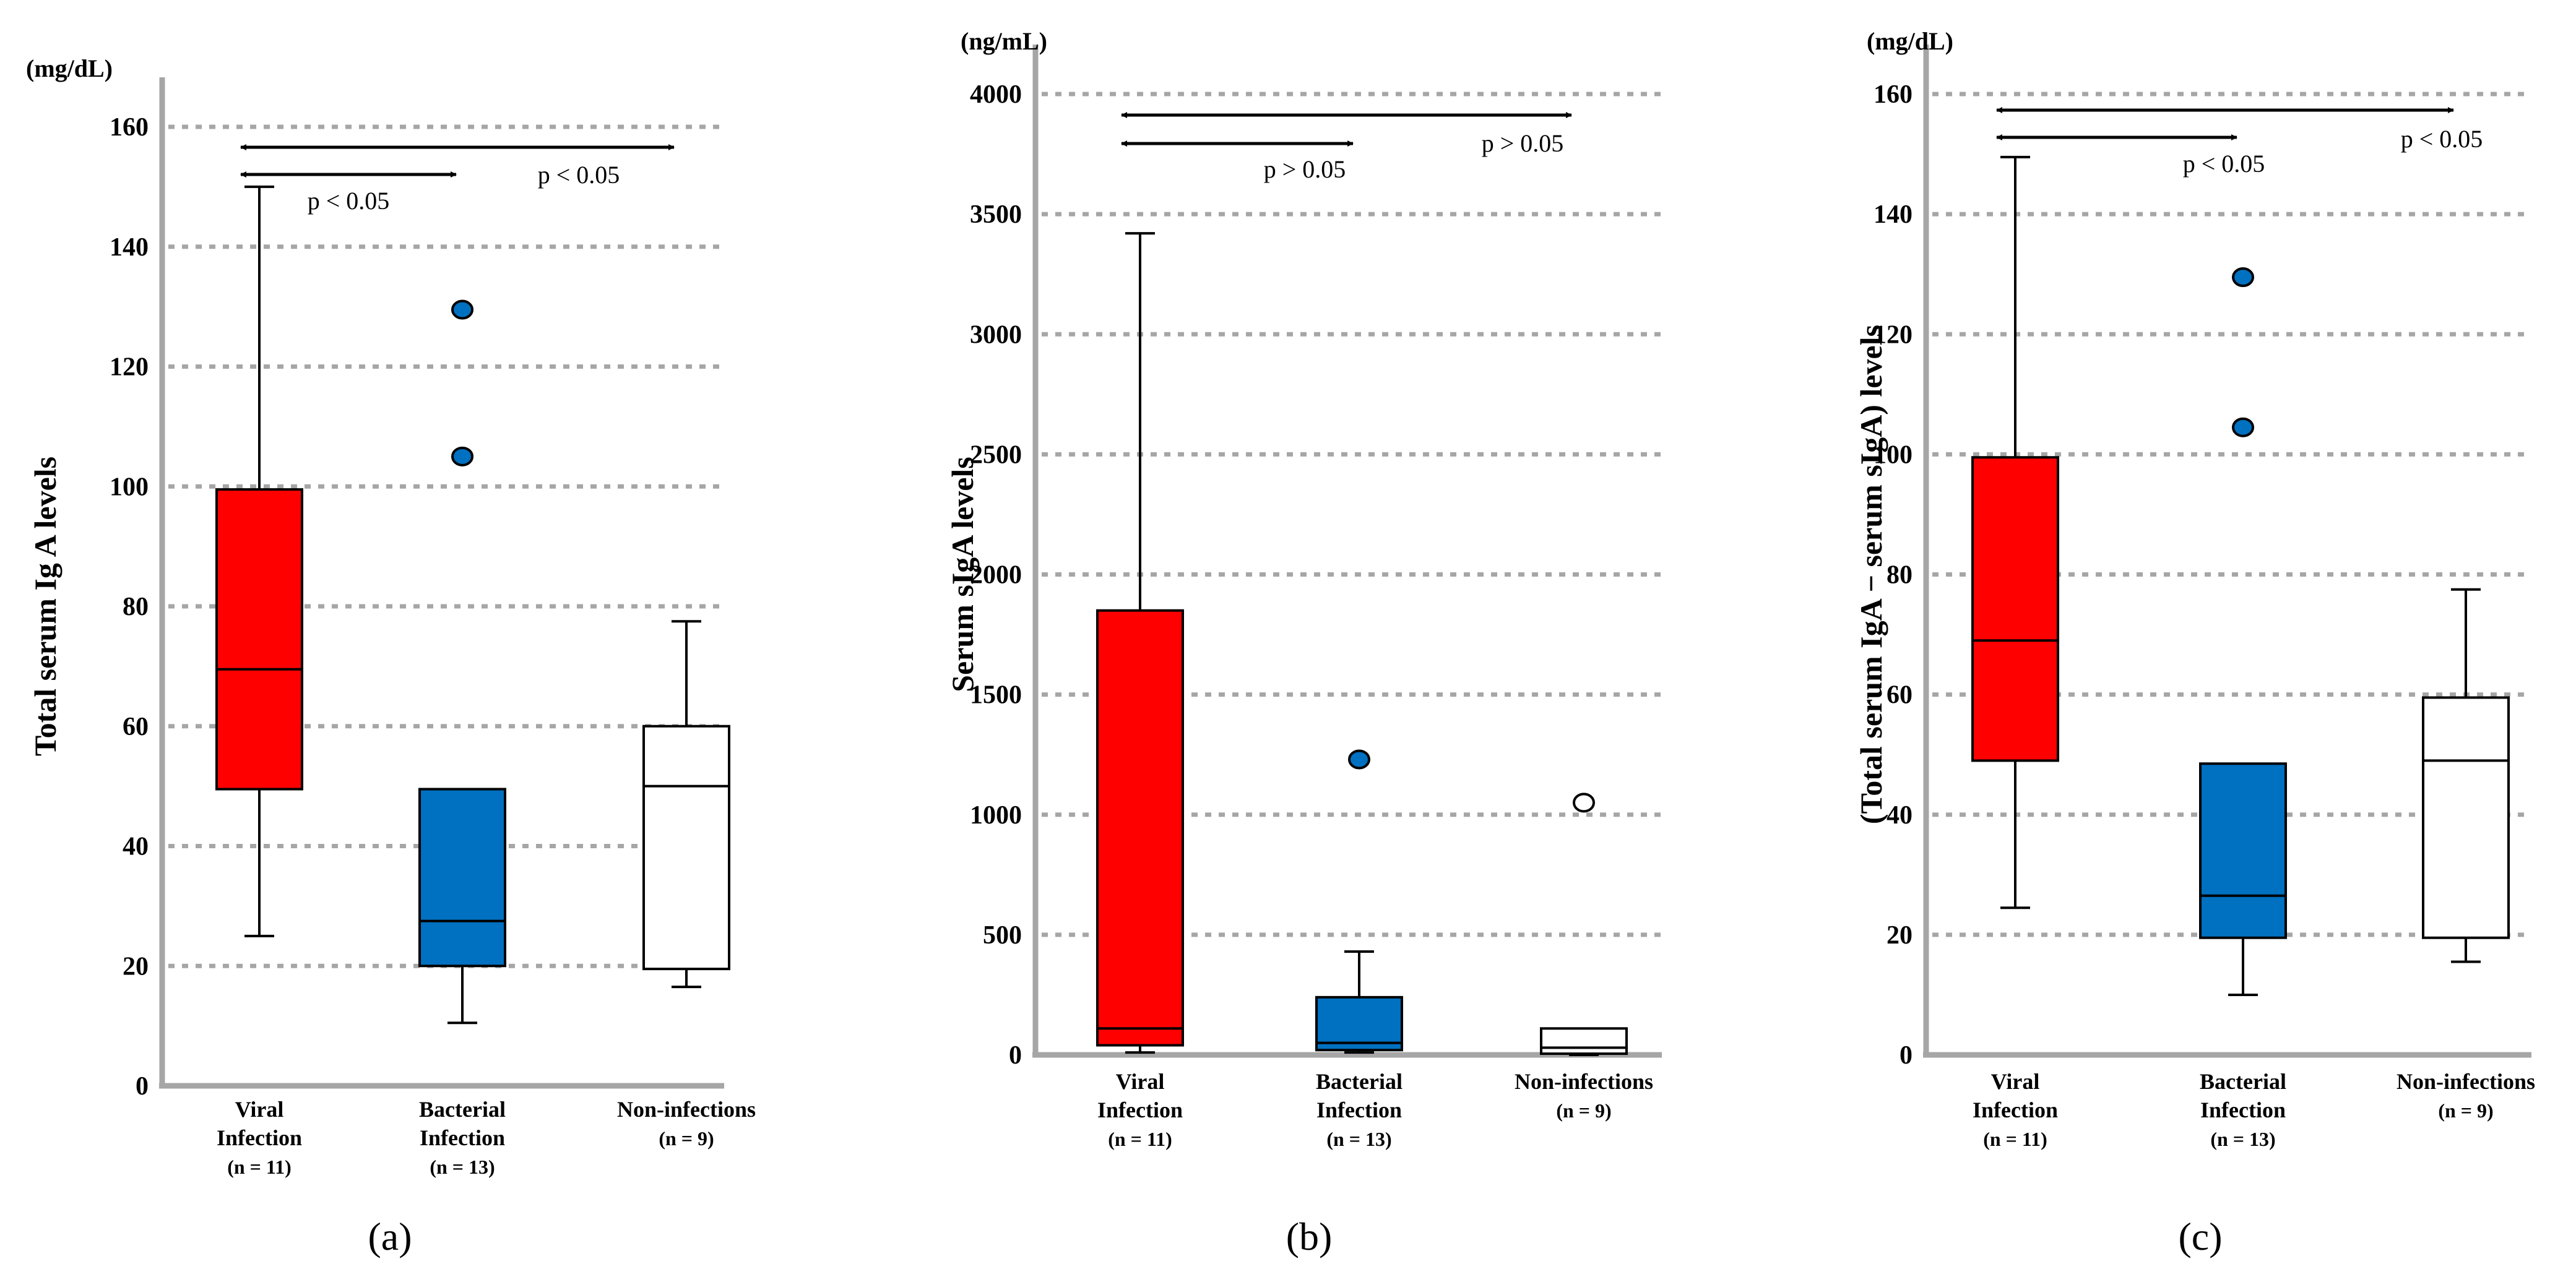 The height and width of the screenshot is (1277, 2576). What do you see at coordinates (390, 1236) in the screenshot?
I see `panel-label: (a)` at bounding box center [390, 1236].